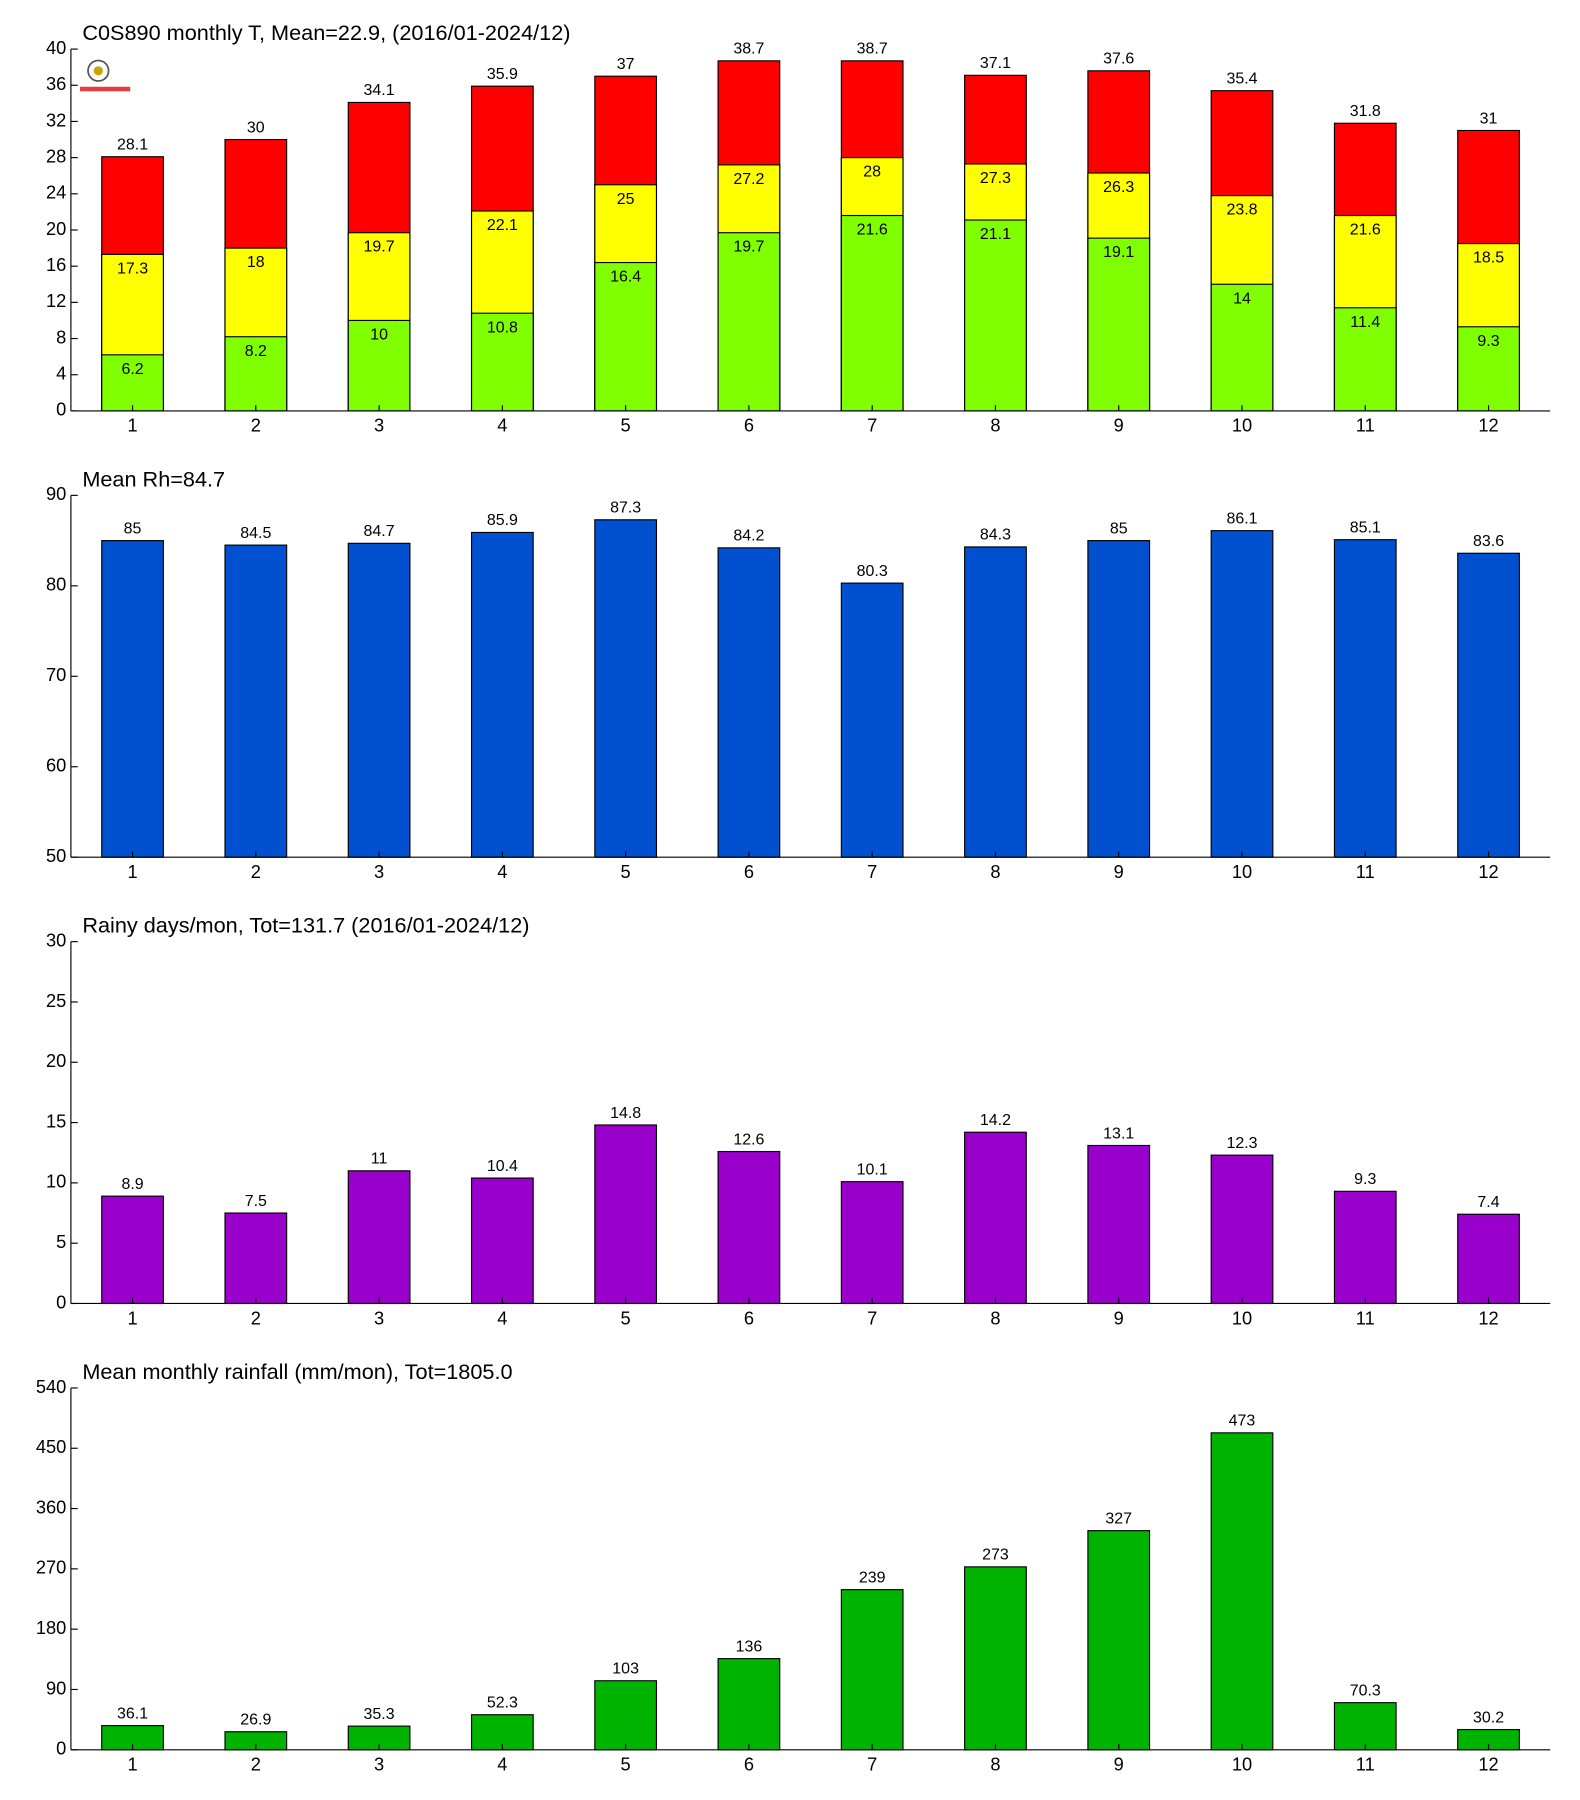 The image size is (1580, 1800). I want to click on chart-title: Mean Rh=84.7, so click(153, 478).